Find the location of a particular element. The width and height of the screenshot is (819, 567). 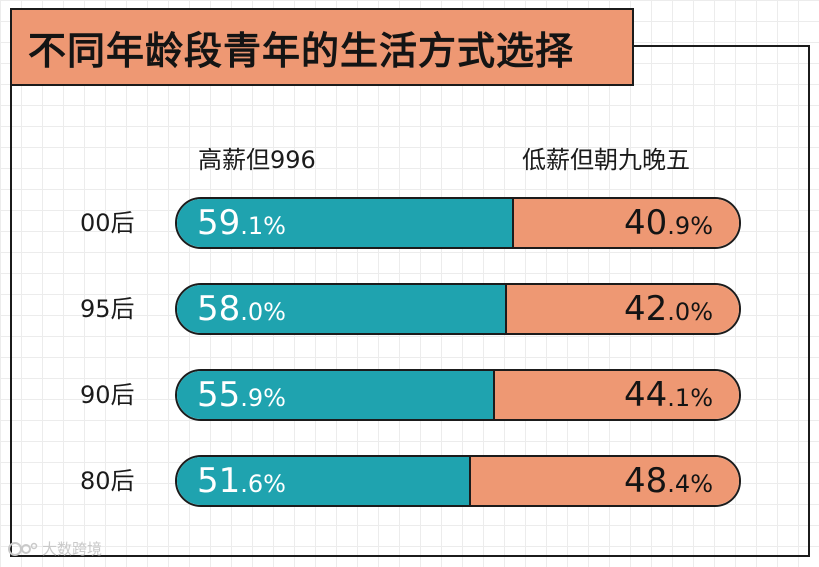

chart-title: 不同年龄段青年的生活方式选择 is located at coordinates (301, 50).